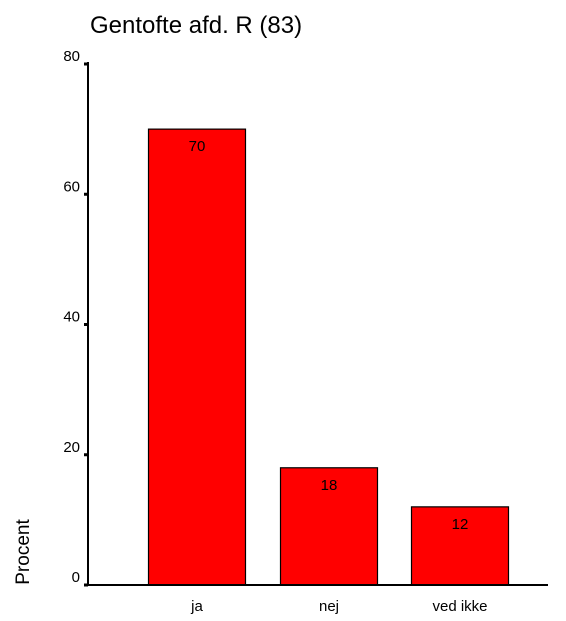 This screenshot has height=621, width=566. Describe the element at coordinates (76, 577) in the screenshot. I see `y-tick-label-0: 0` at that location.